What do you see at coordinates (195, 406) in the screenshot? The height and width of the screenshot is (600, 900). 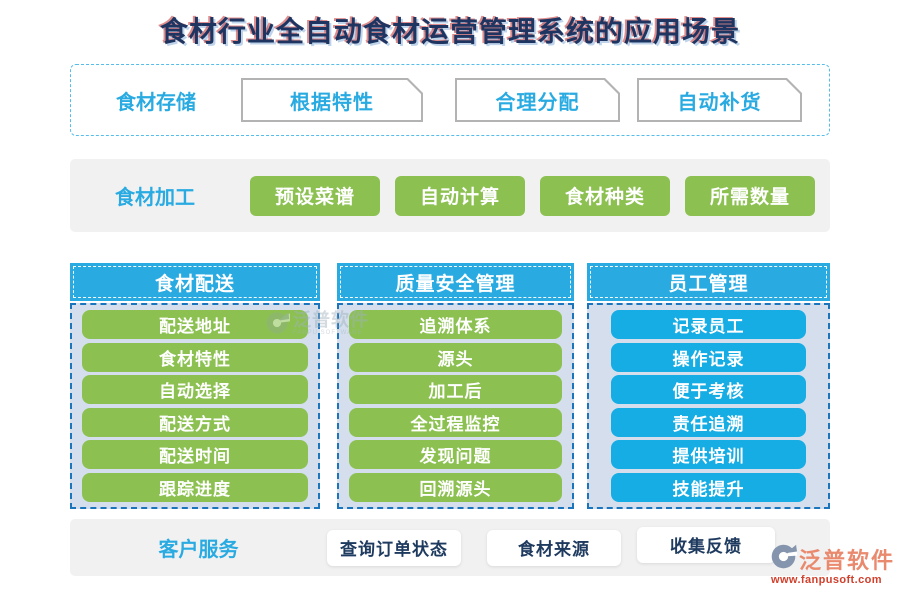 I see `column-delivery-body: 配送地址 食材特性 自动选择 配送方式 配送时间 跟踪进度` at bounding box center [195, 406].